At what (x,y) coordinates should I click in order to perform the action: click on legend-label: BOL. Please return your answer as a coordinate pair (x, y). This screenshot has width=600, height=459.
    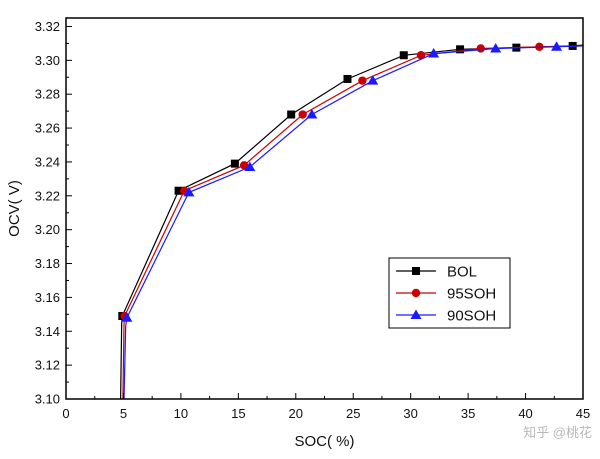
    Looking at the image, I should click on (462, 272).